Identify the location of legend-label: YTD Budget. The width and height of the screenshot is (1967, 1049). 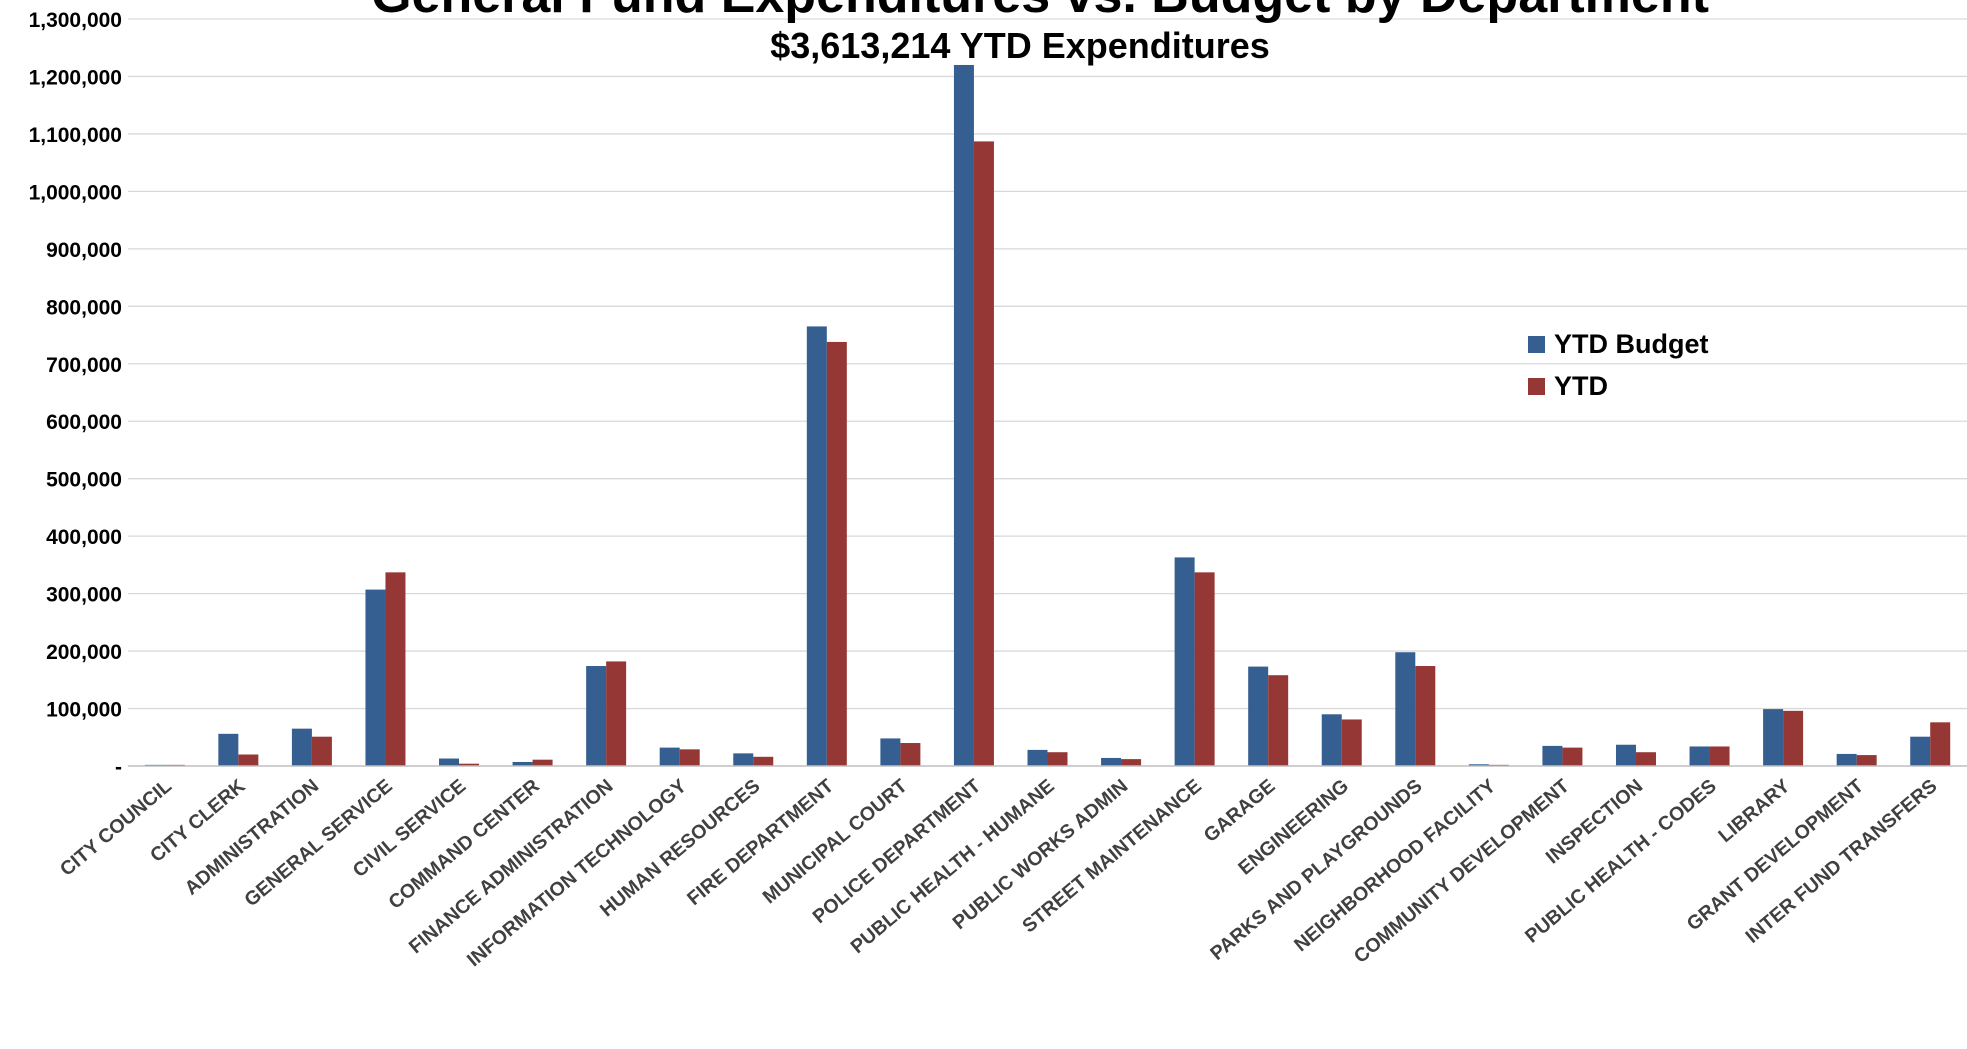
(1631, 344).